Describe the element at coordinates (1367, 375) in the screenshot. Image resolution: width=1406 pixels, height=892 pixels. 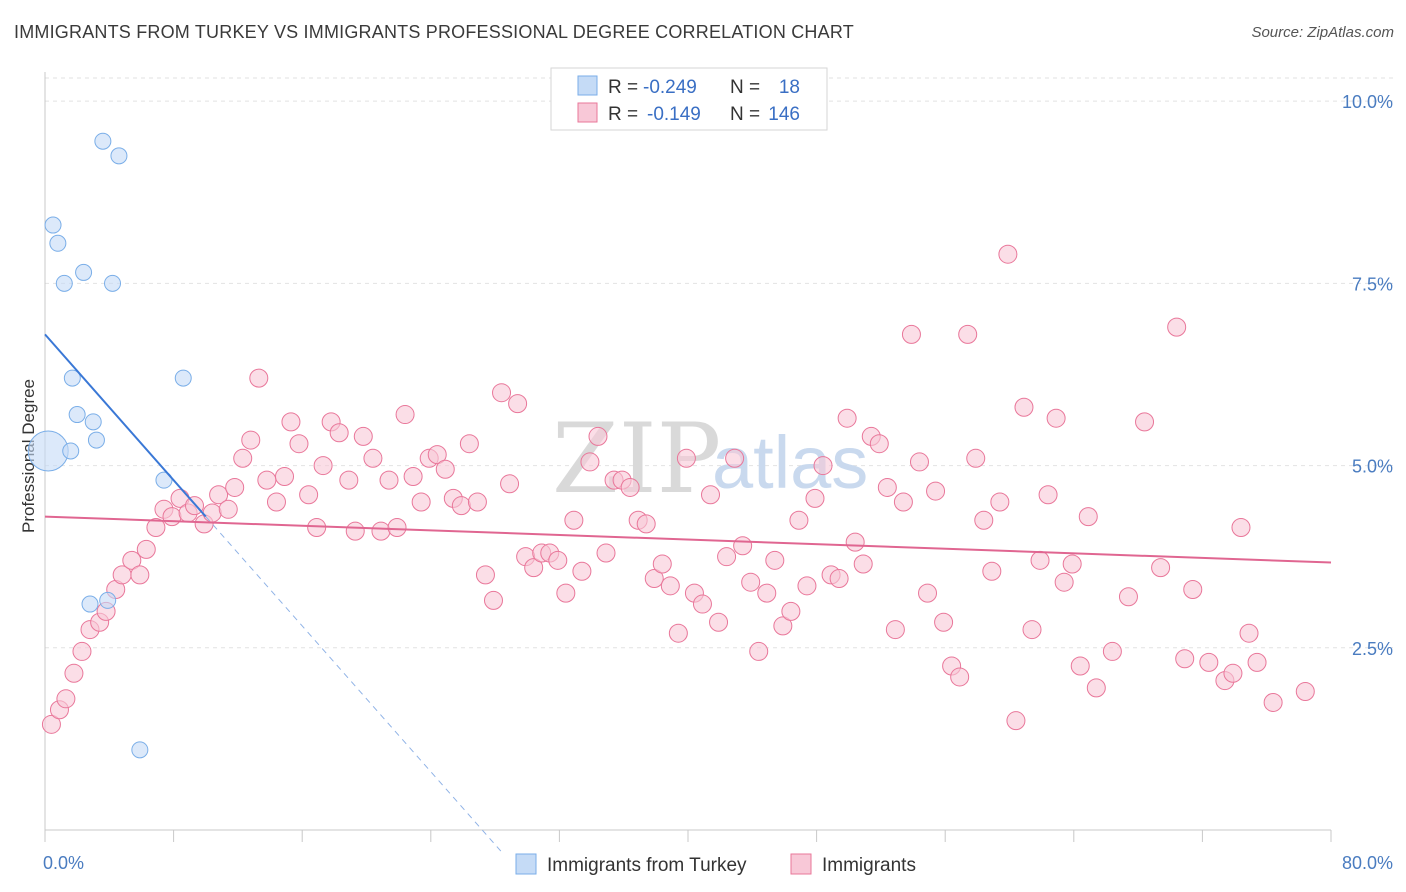
I see `y-axis-tick-labels: 2.5% 5.0% 7.5% 10.0%` at that location.